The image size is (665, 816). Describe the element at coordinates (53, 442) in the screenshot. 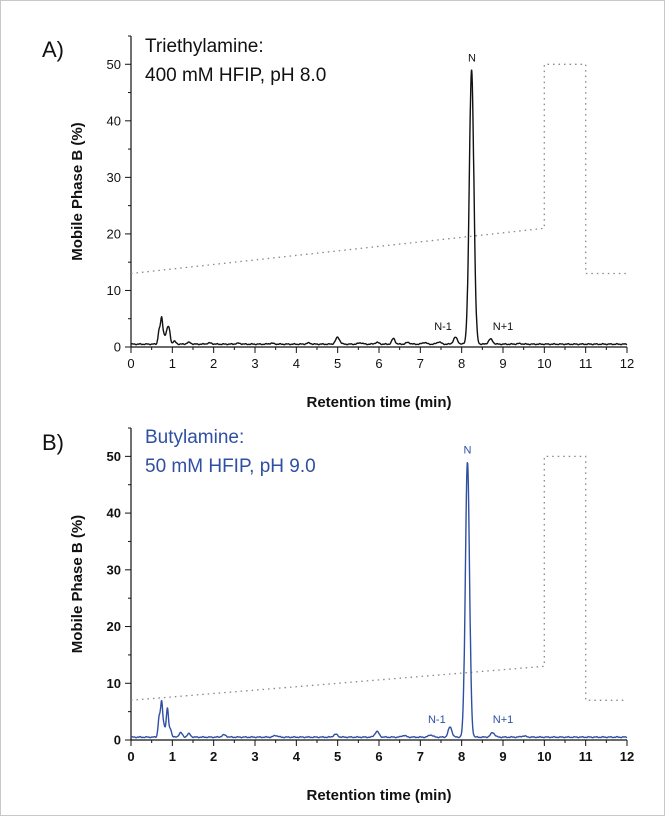

I see `panel-letter: B)` at that location.